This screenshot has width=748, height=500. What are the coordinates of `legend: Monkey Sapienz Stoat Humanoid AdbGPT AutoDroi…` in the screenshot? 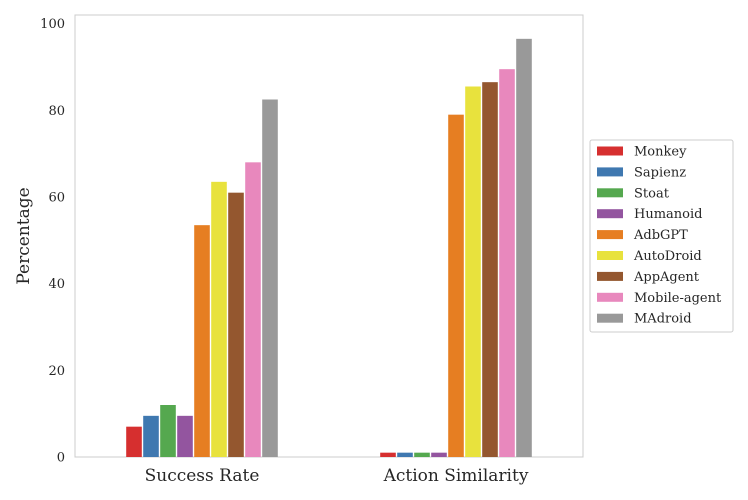 It's located at (661, 236).